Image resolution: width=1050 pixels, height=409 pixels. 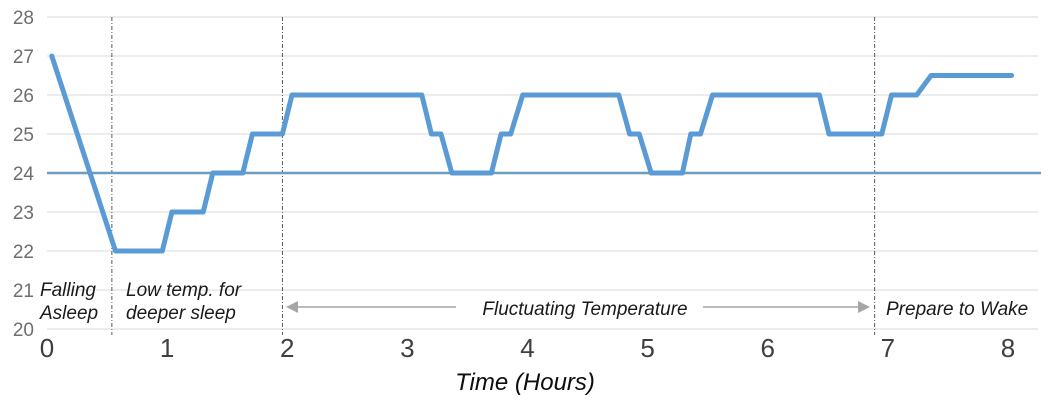 I want to click on x-tick-label: 8, so click(x=1008, y=348).